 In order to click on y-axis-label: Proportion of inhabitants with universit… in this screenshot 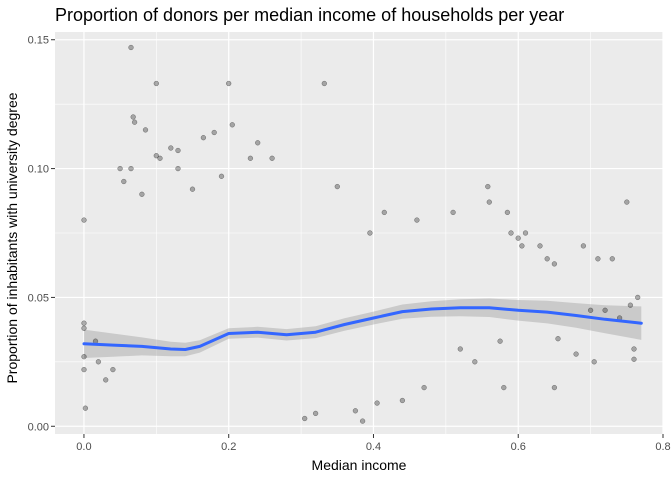, I will do `click(12, 237)`.